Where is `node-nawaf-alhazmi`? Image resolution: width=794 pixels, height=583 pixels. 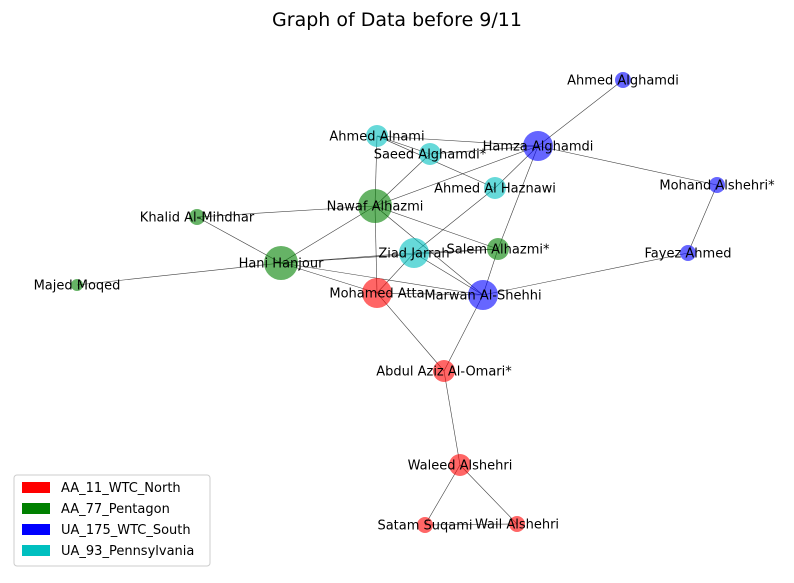
node-nawaf-alhazmi is located at coordinates (375, 206).